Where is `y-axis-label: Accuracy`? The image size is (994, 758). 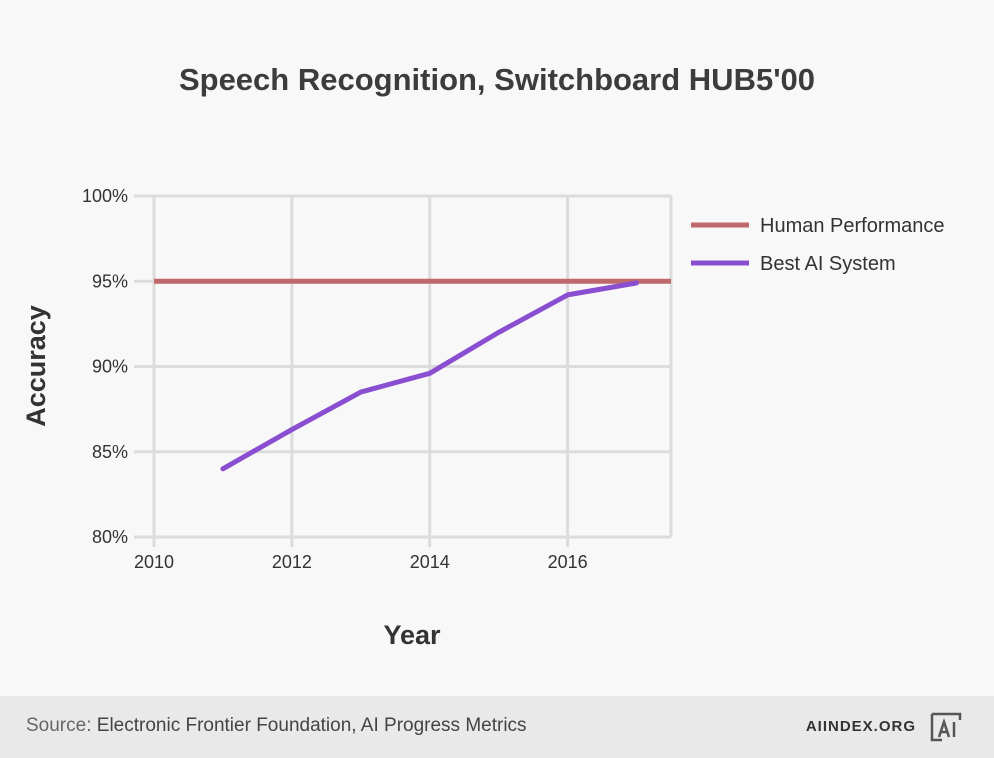 y-axis-label: Accuracy is located at coordinates (36, 366).